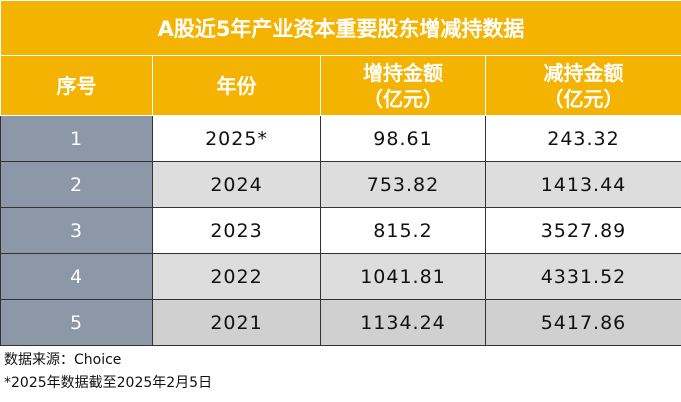 Image resolution: width=681 pixels, height=402 pixels. I want to click on table-cell: 2021, so click(236, 322).